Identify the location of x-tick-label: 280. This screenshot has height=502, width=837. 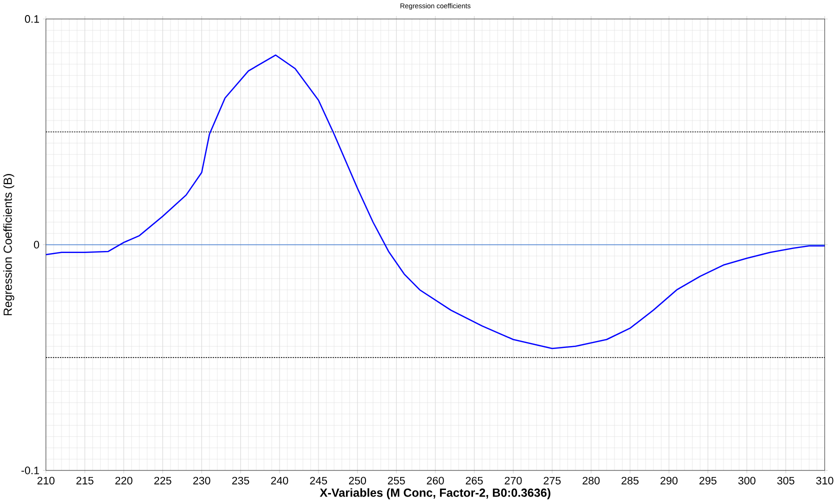
(591, 480).